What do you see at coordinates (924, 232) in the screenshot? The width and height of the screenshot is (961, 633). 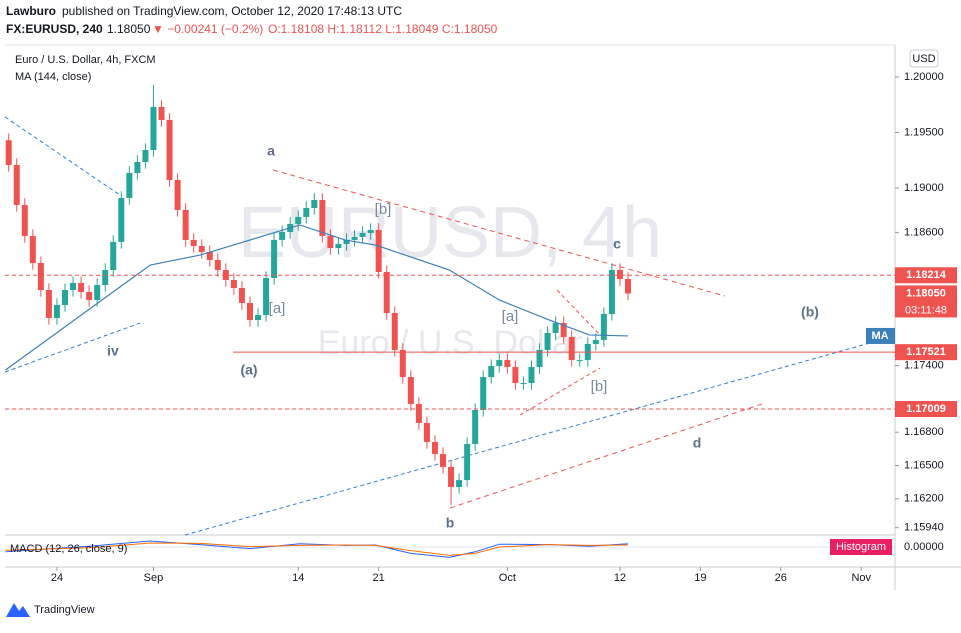 I see `y-tick-label: 1.18600` at bounding box center [924, 232].